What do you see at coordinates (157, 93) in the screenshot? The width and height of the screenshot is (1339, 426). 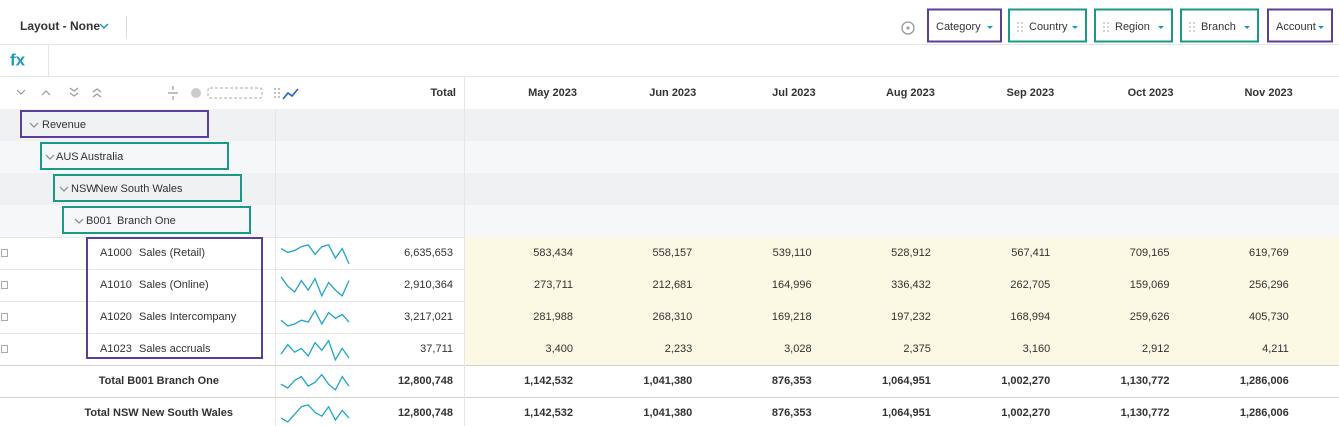 I see `header-icons` at bounding box center [157, 93].